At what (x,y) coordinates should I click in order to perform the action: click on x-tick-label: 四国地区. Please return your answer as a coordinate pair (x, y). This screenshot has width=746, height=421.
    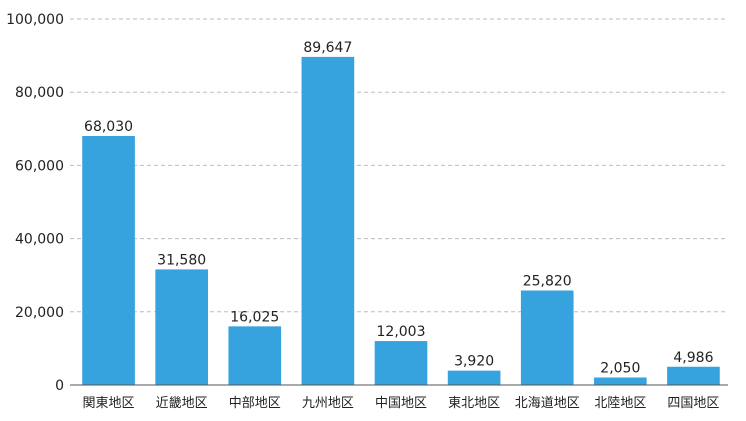
    Looking at the image, I should click on (693, 403).